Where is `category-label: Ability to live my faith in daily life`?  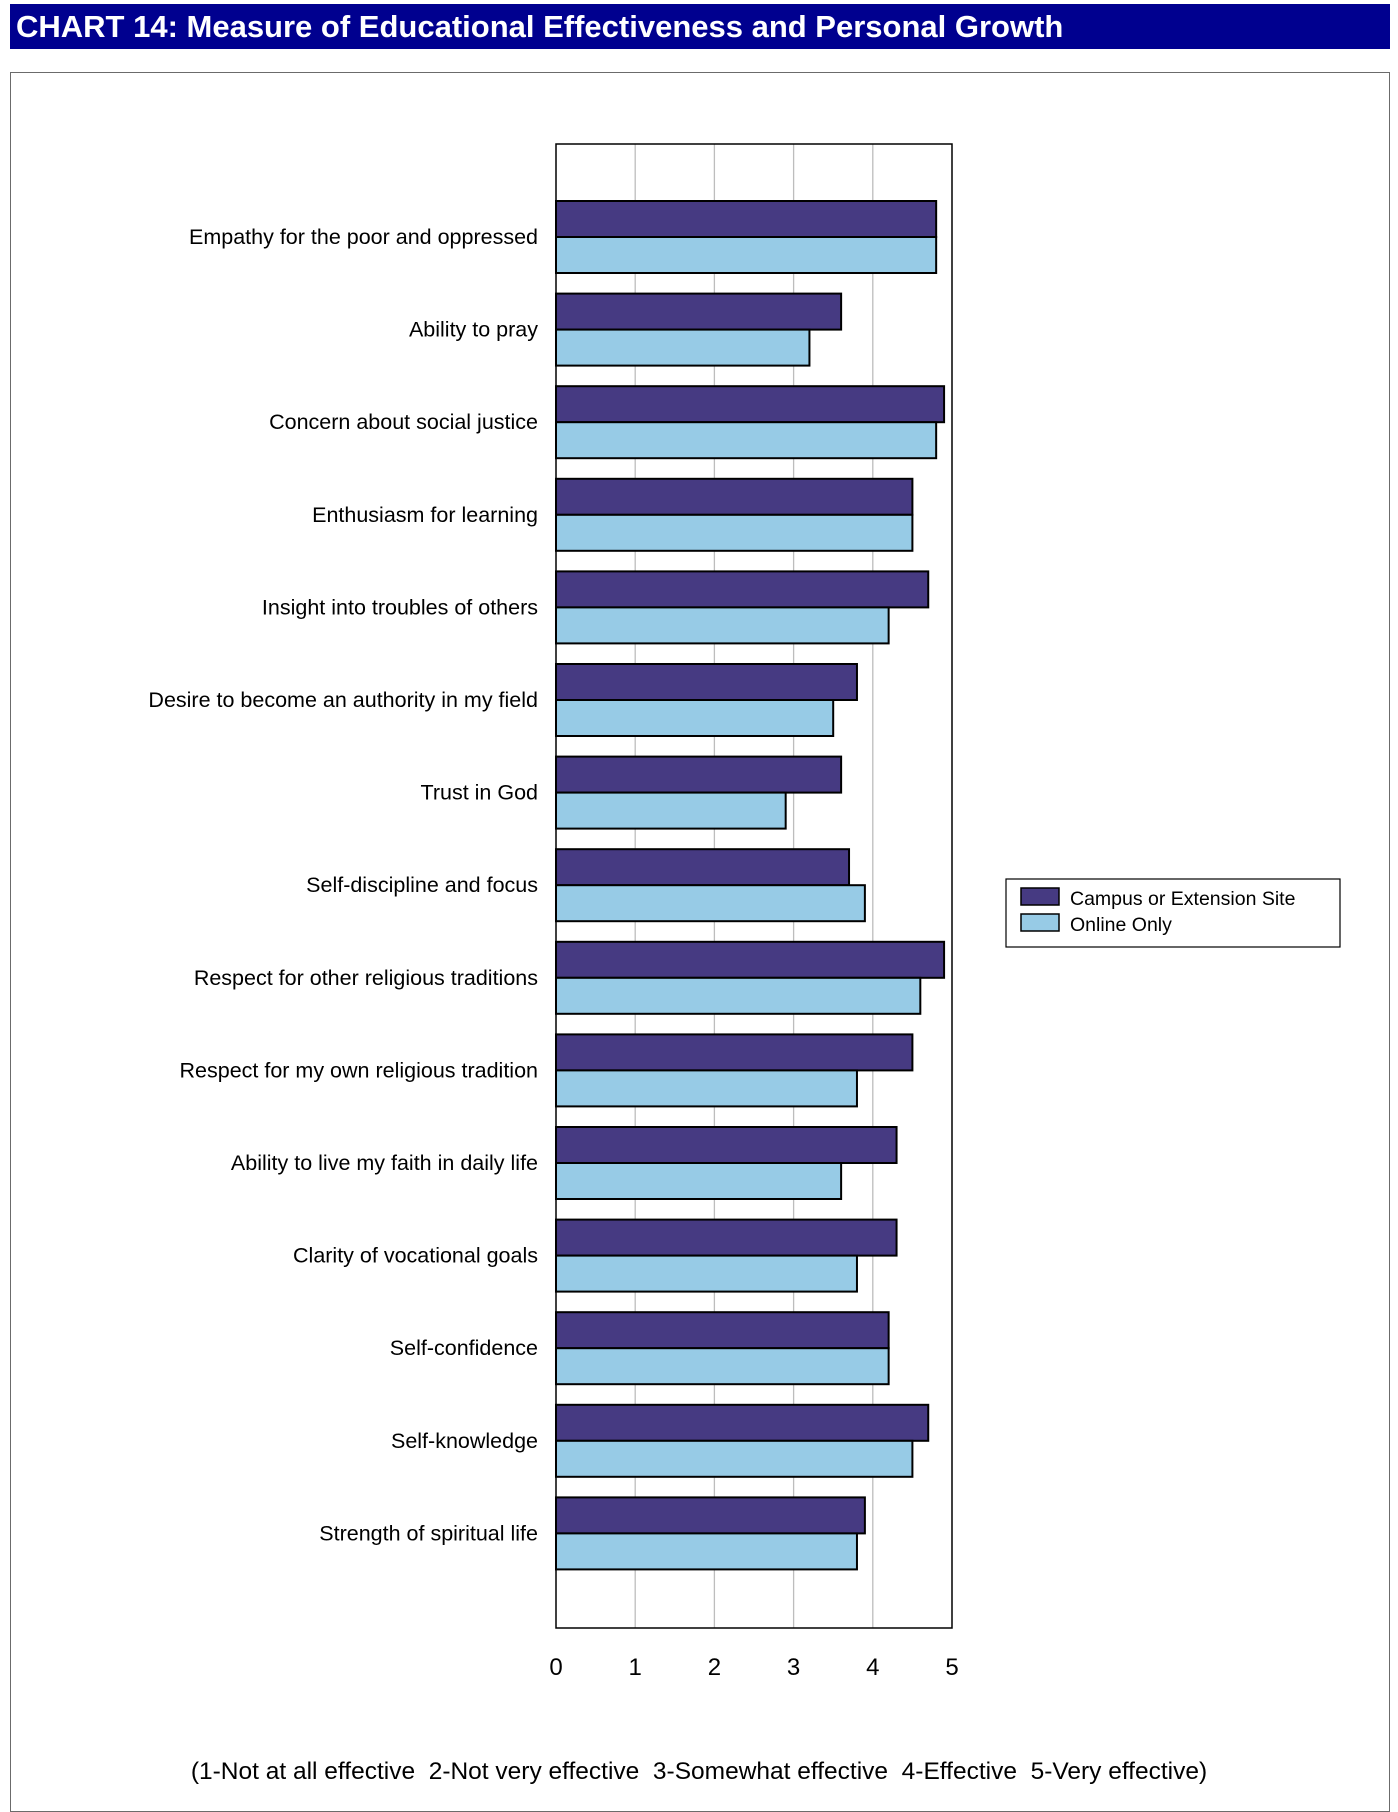
category-label: Ability to live my faith in daily life is located at coordinates (384, 1163).